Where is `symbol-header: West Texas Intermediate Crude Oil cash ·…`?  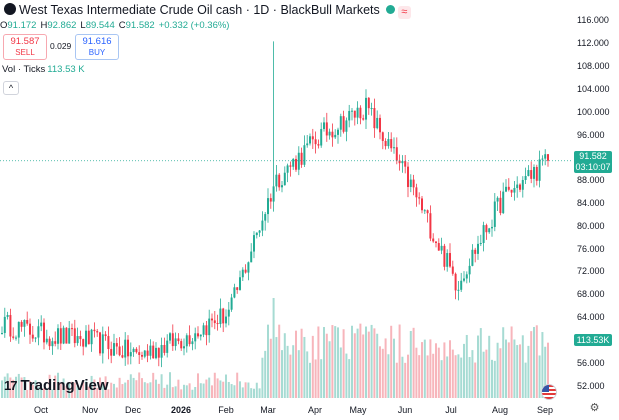 symbol-header: West Texas Intermediate Crude Oil cash ·… is located at coordinates (207, 10).